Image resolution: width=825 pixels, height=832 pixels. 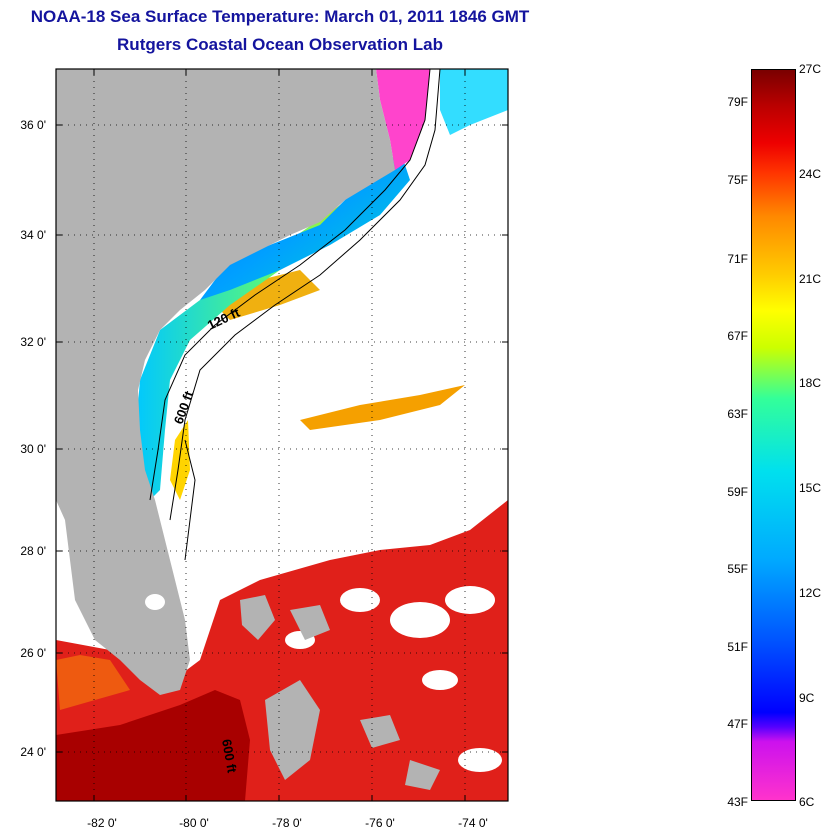 I want to click on cbar-f-51: 51F, so click(x=737, y=647).